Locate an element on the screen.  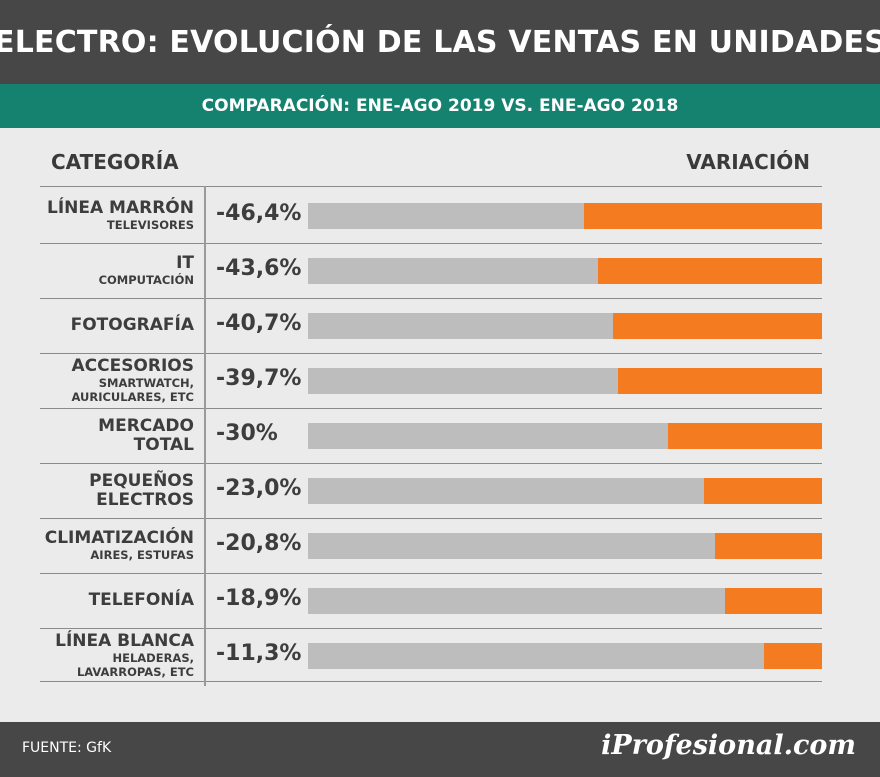
category-label: LÍNEA MARRÓN TELEVISORES is located at coordinates (117, 215).